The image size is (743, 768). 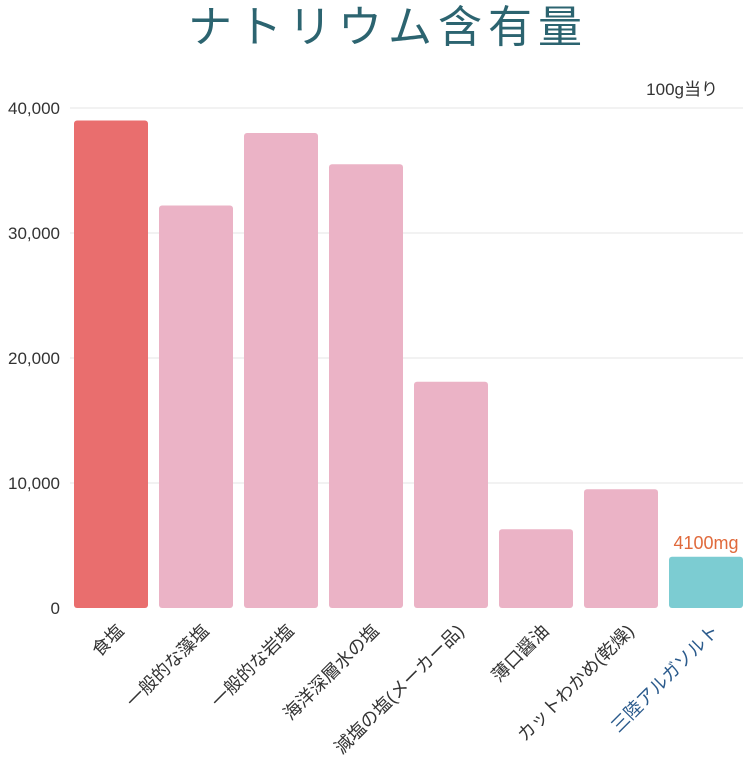 I want to click on data-labels: 4100mg, so click(x=705, y=543).